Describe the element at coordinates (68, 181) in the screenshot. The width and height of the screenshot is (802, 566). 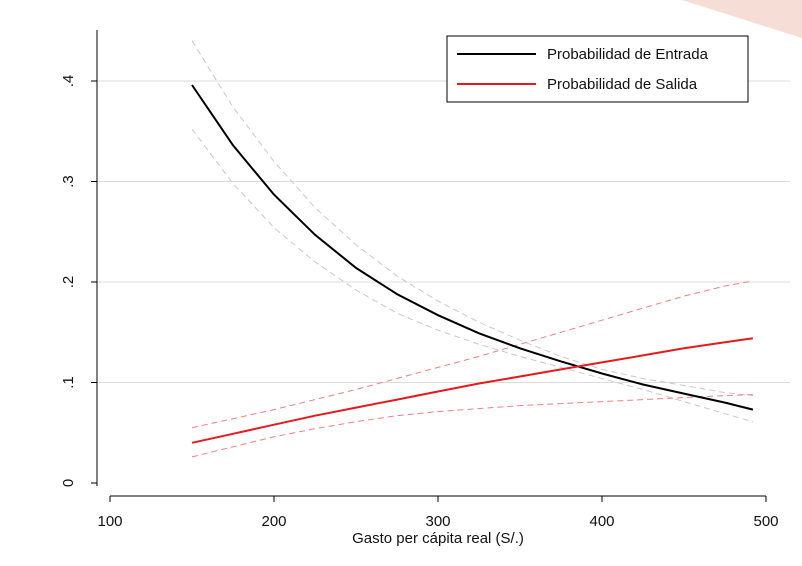
I see `y-tick-label-3: .3` at that location.